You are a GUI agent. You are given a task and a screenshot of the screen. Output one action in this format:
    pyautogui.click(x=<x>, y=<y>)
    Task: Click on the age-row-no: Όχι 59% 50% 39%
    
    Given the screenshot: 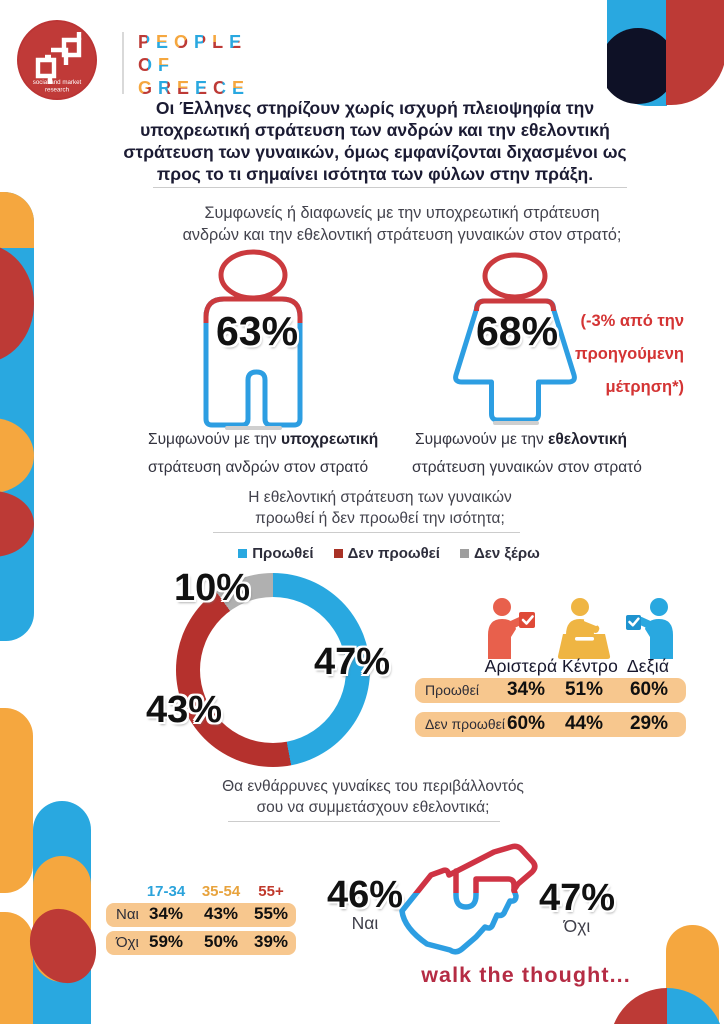 What is the action you would take?
    pyautogui.click(x=201, y=943)
    